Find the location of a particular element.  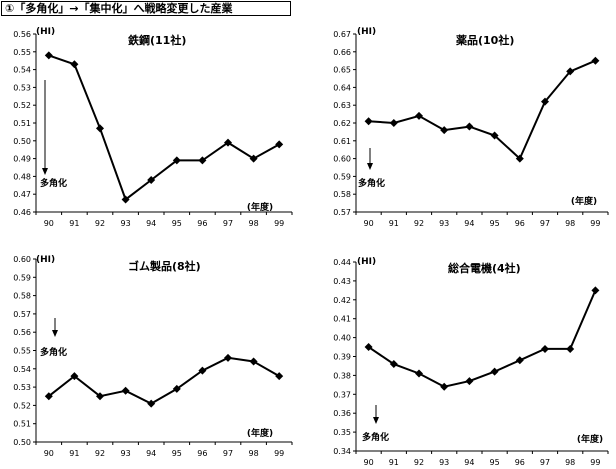

chart-title: 鉄鋼(11社) is located at coordinates (157, 40).